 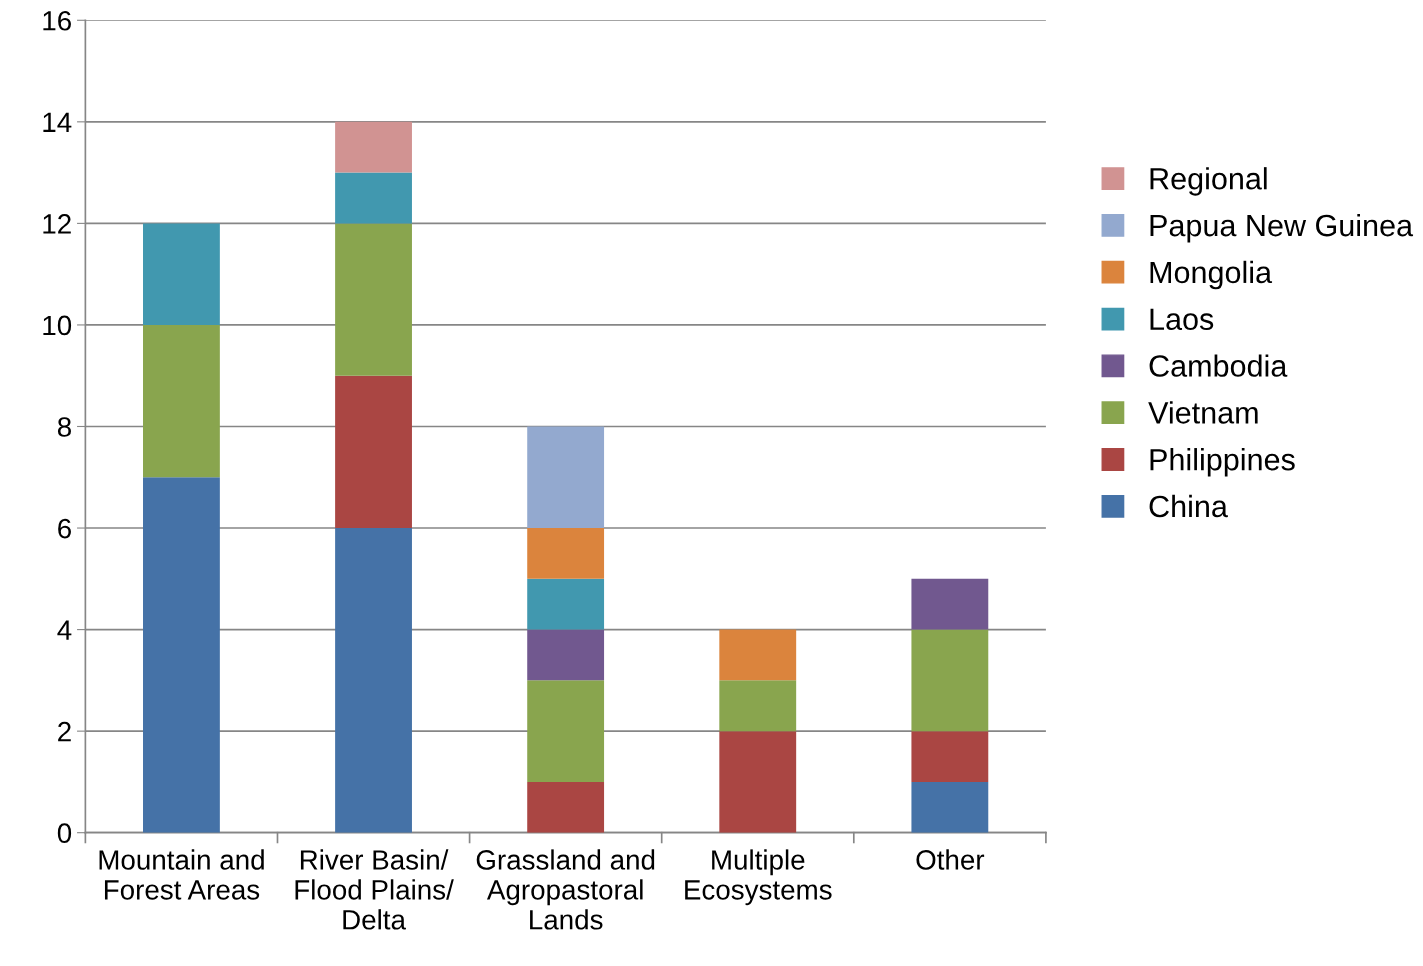 I want to click on x-tick-label: Grassland and Agropastoral Lands, so click(x=565, y=889).